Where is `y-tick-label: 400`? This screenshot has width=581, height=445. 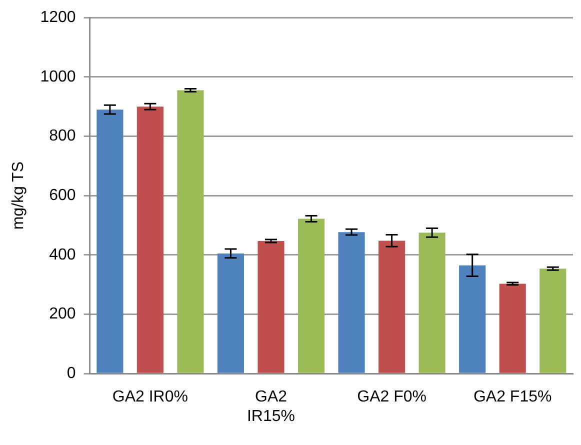 y-tick-label: 400 is located at coordinates (62, 255).